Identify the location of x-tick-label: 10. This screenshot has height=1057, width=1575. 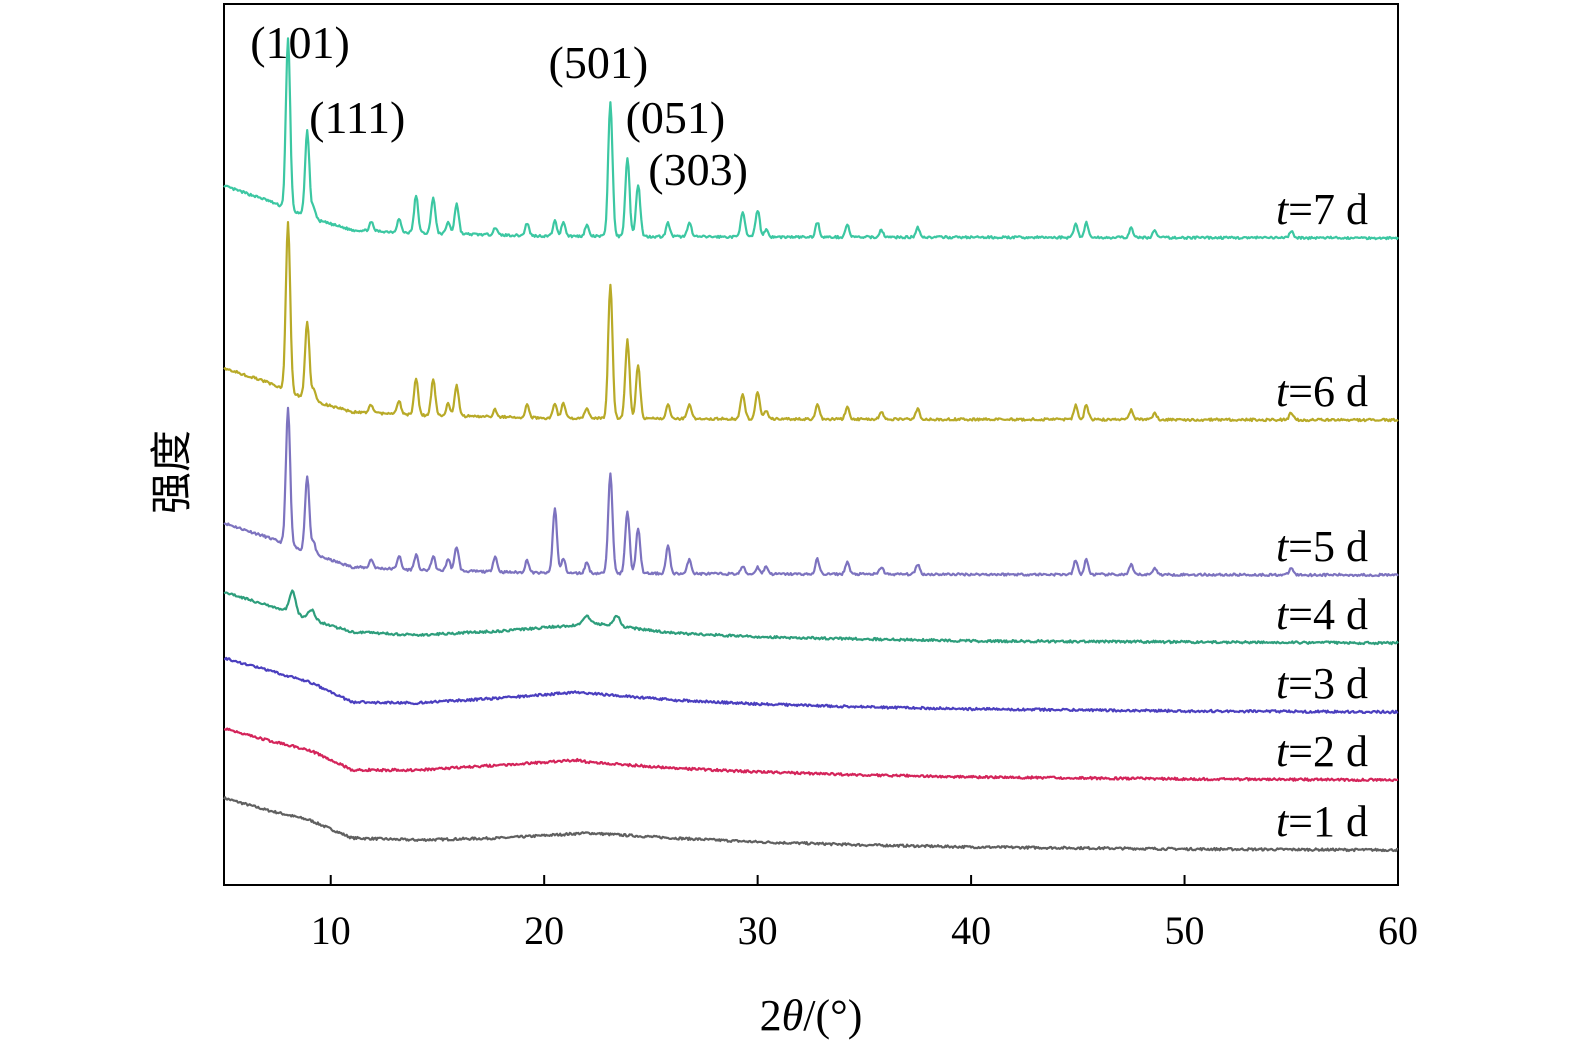
(331, 930).